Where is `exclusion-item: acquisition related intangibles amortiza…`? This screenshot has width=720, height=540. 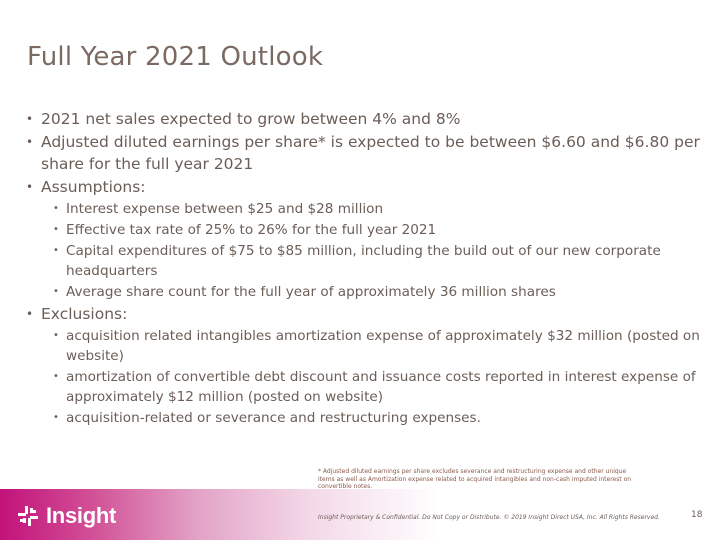
exclusion-item: acquisition related intangibles amortiza… is located at coordinates (364, 346).